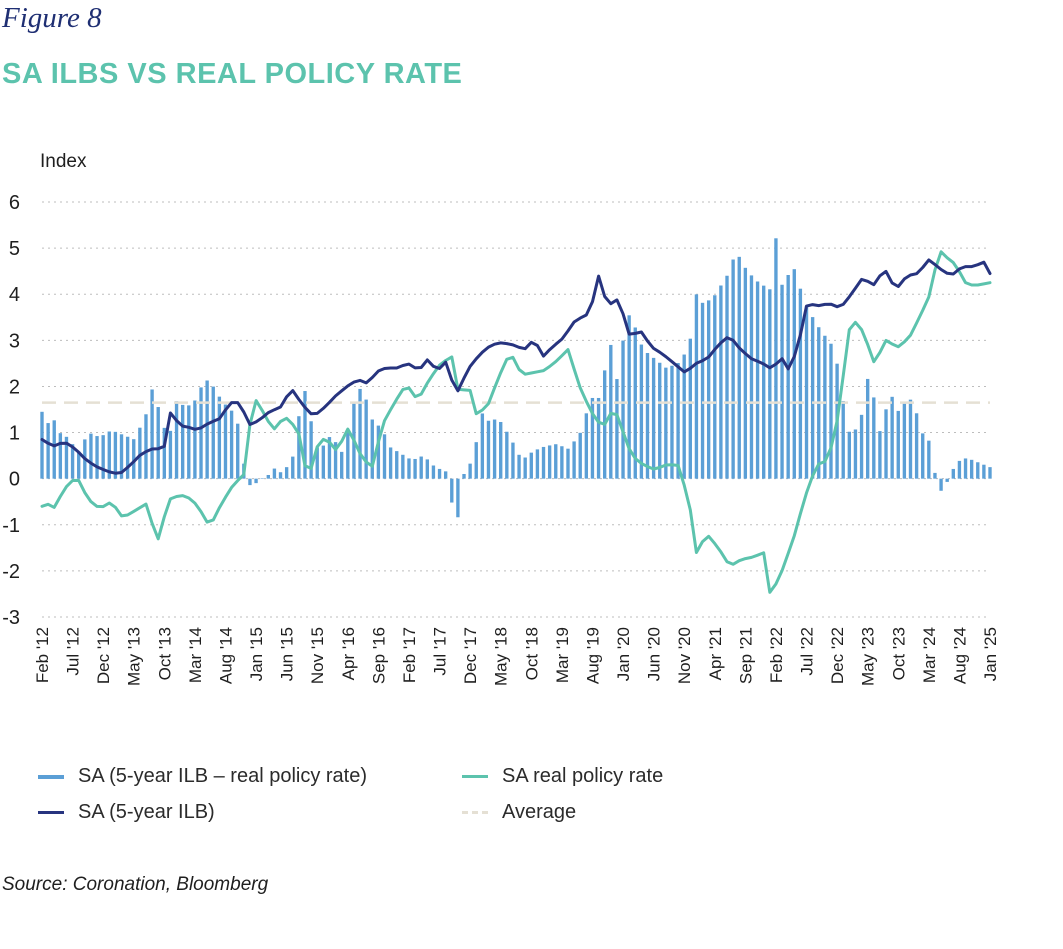 Image resolution: width=1063 pixels, height=949 pixels. Describe the element at coordinates (593, 655) in the screenshot. I see `x-tick-label: Aug '19` at that location.